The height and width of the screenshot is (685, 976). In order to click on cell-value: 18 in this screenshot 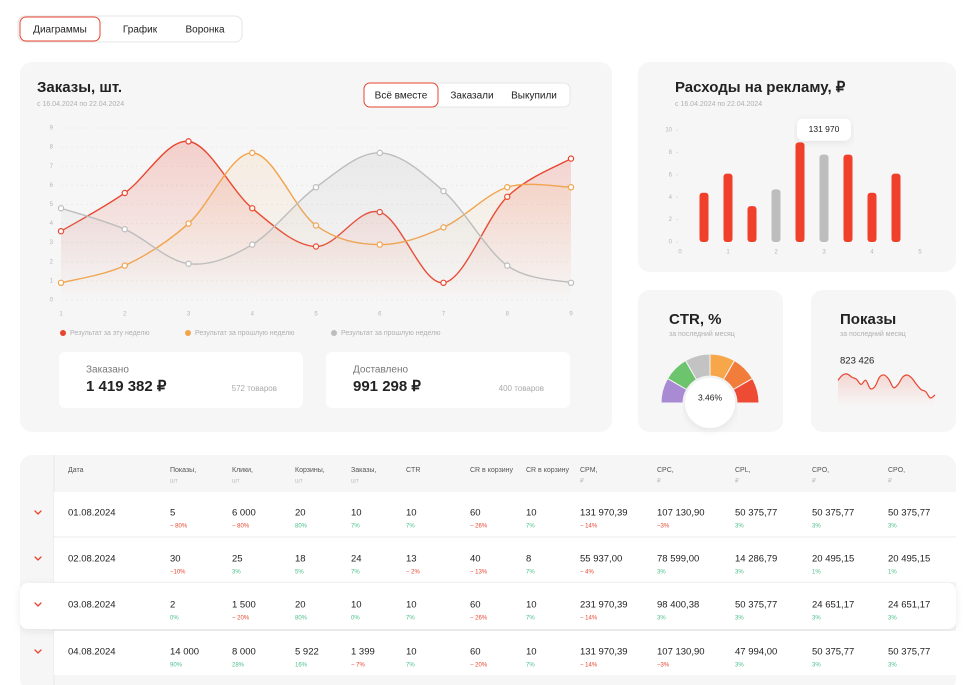, I will do `click(300, 559)`.